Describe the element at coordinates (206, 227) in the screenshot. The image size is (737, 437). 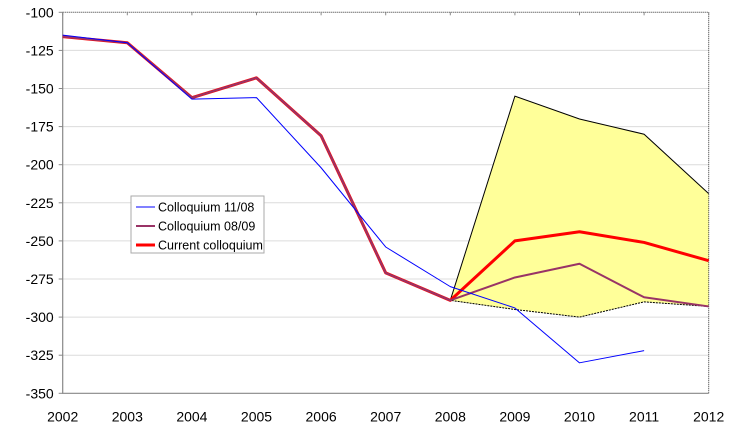
I see `legend-label: Colloquium 08/09` at that location.